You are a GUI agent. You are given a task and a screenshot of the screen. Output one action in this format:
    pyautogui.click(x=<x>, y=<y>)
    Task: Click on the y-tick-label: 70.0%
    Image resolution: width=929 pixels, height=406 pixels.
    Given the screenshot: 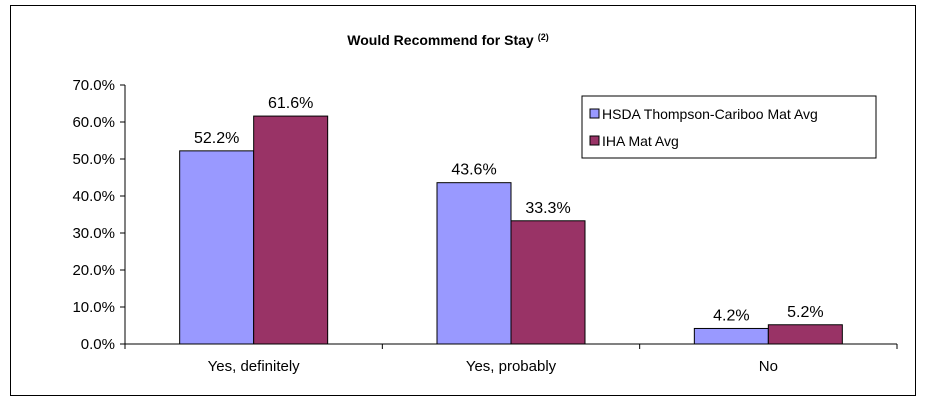 What is the action you would take?
    pyautogui.click(x=93, y=85)
    